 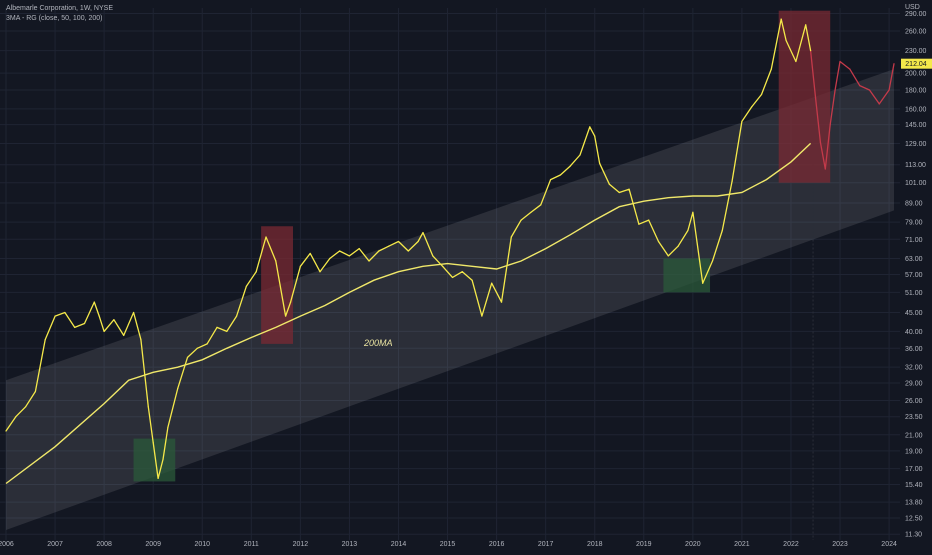 I want to click on y-tick-label: 32.00, so click(x=914, y=368).